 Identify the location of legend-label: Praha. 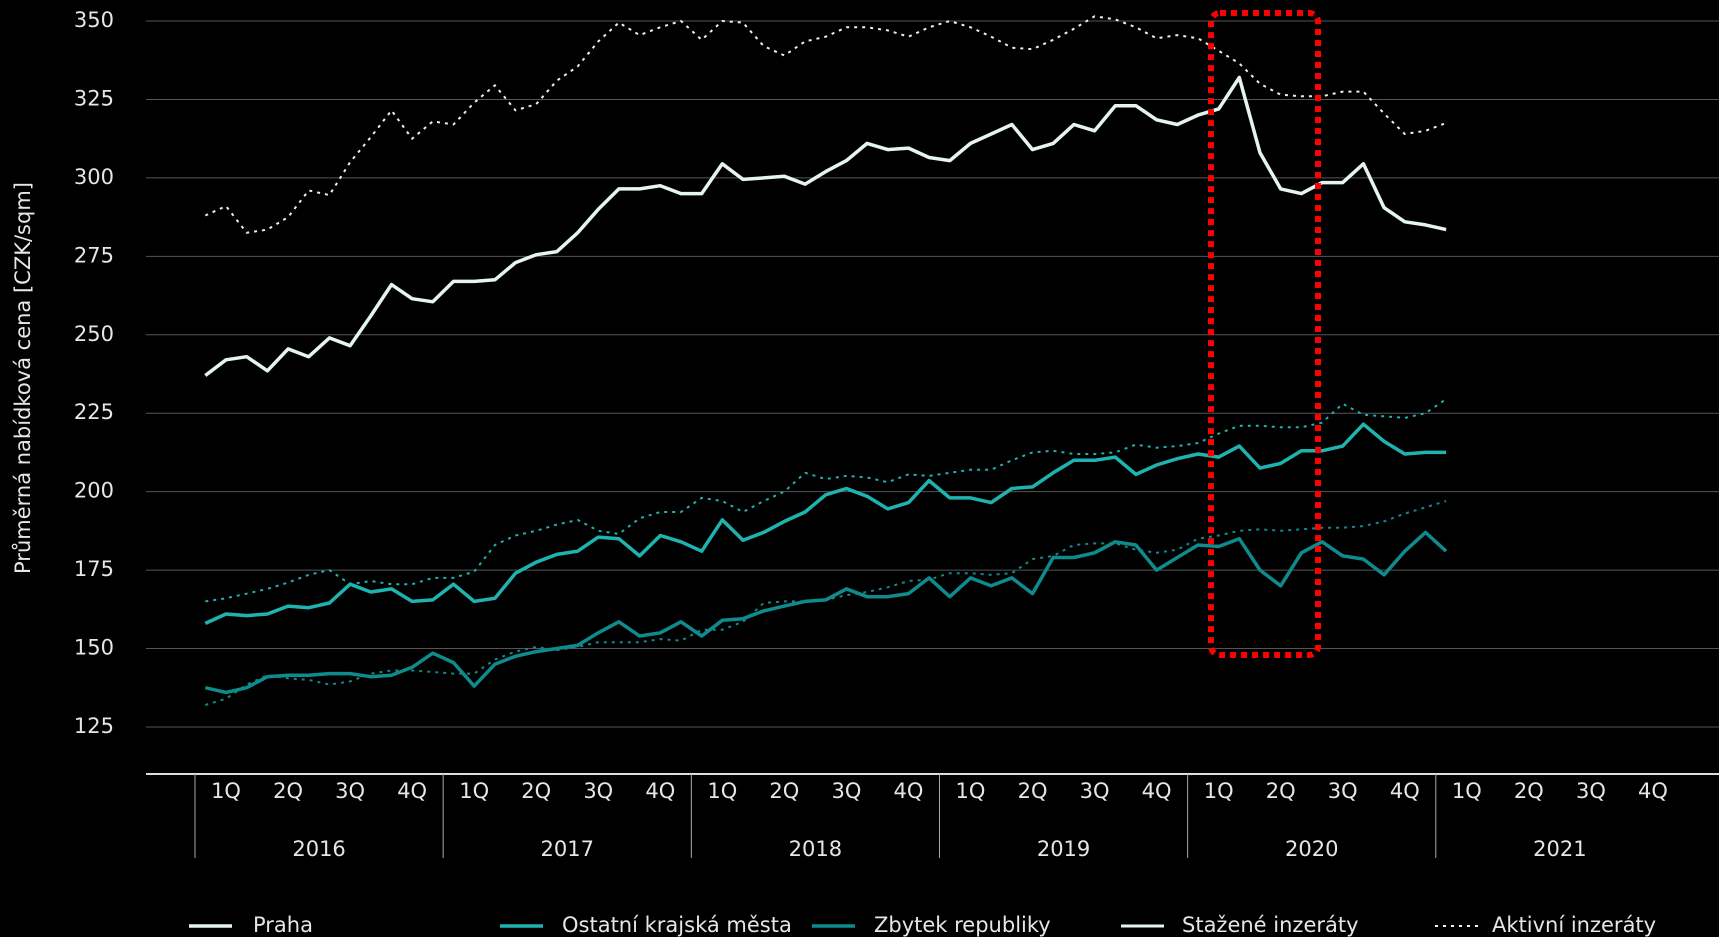
(283, 925).